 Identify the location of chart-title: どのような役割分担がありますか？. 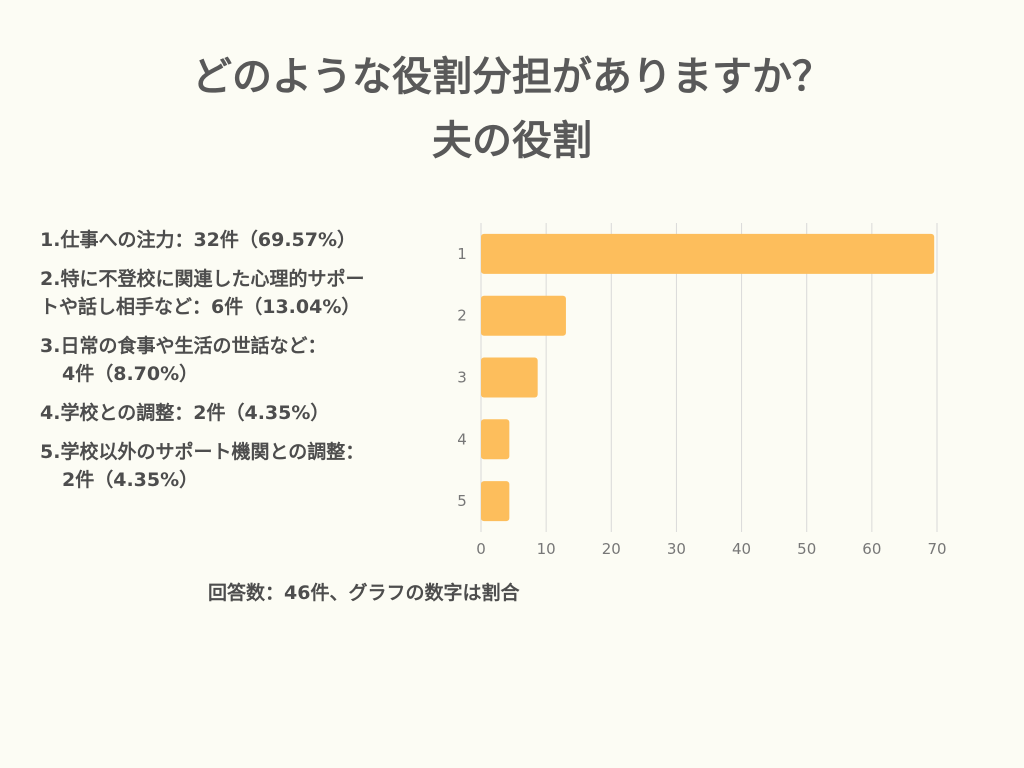
(512, 77).